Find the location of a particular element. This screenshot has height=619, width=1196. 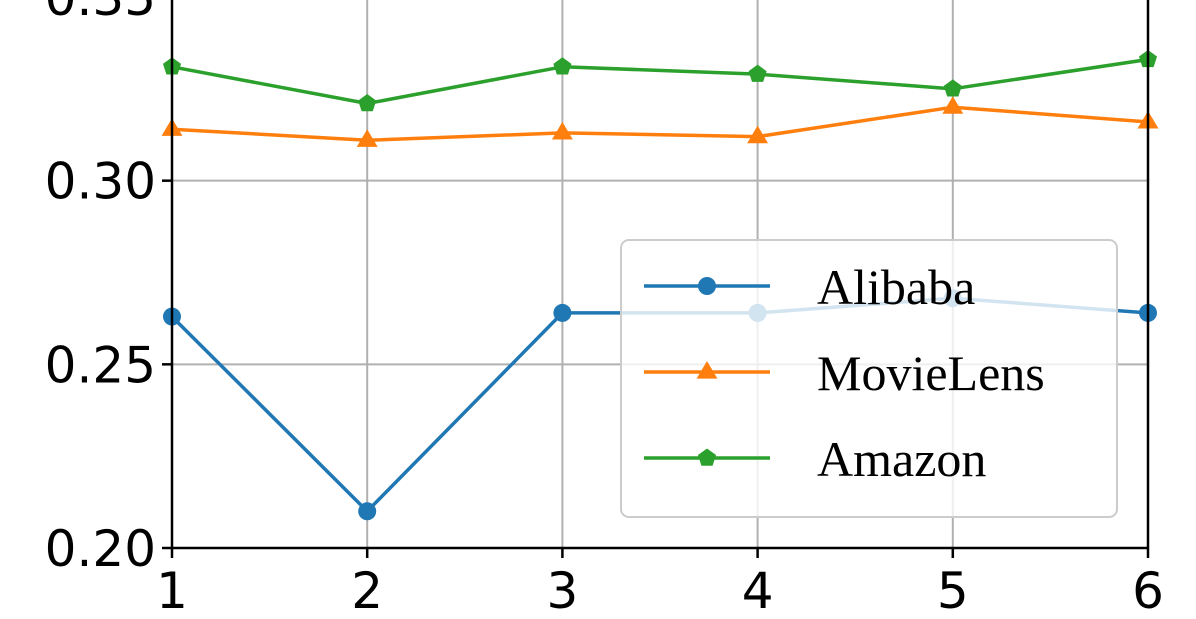

legend-label-movielens: MovieLens is located at coordinates (931, 373).